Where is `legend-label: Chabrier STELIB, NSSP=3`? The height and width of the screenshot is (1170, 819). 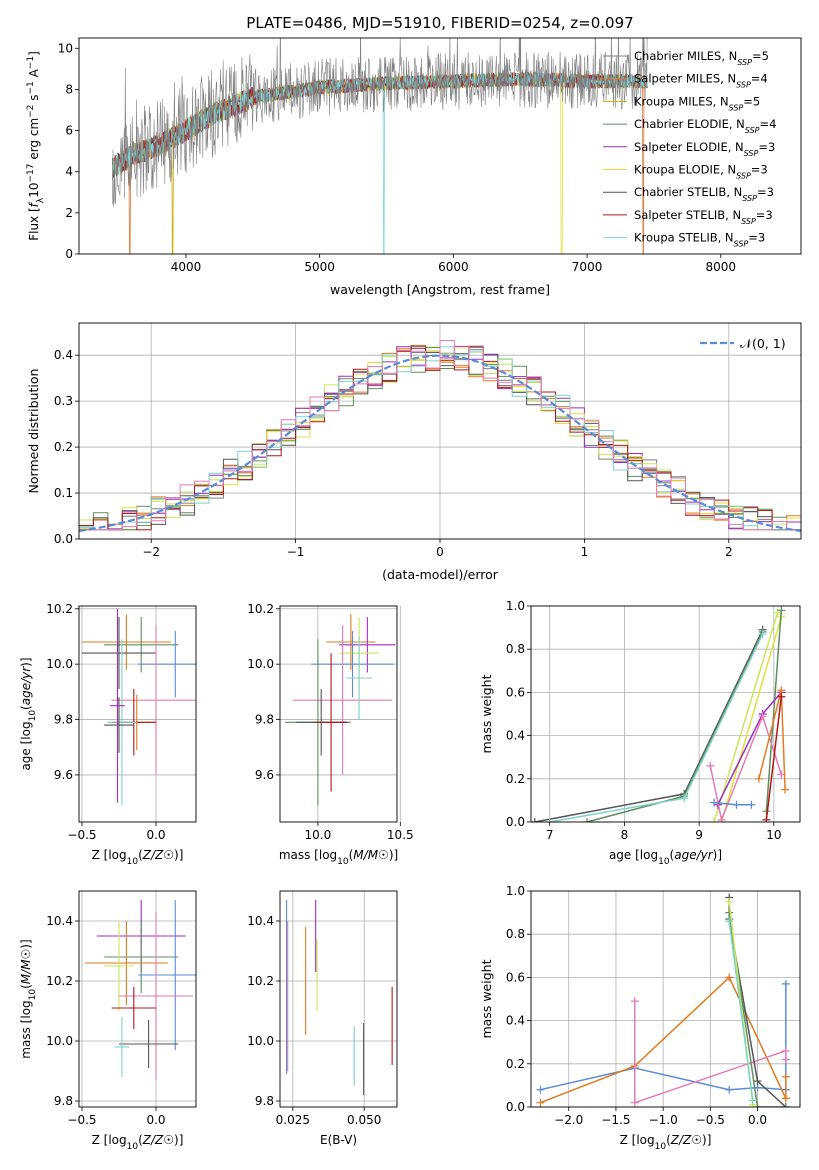 legend-label: Chabrier STELIB, NSSP=3 is located at coordinates (704, 194).